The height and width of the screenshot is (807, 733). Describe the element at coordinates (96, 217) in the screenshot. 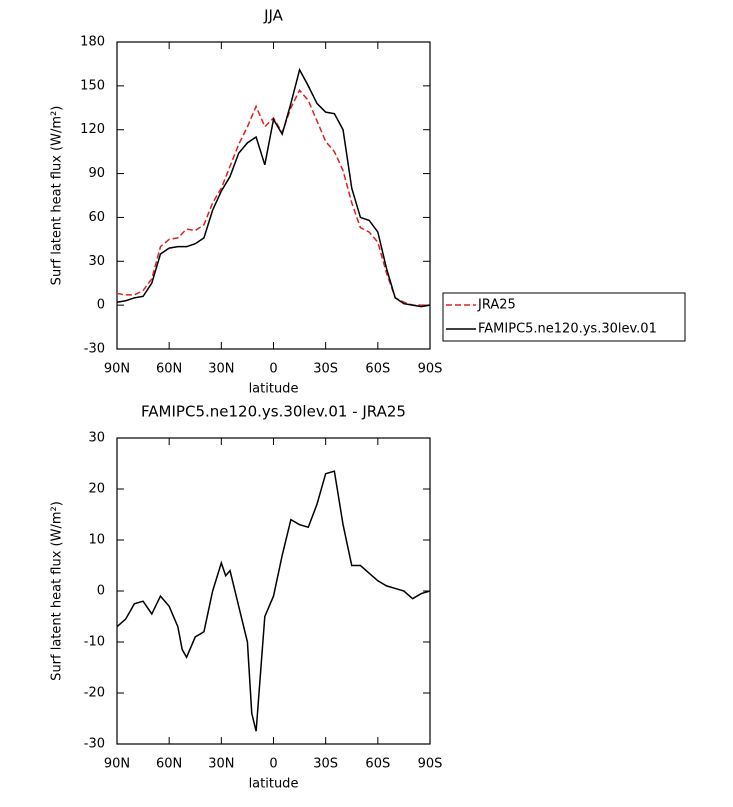

I see `y-tick-label: 60` at that location.